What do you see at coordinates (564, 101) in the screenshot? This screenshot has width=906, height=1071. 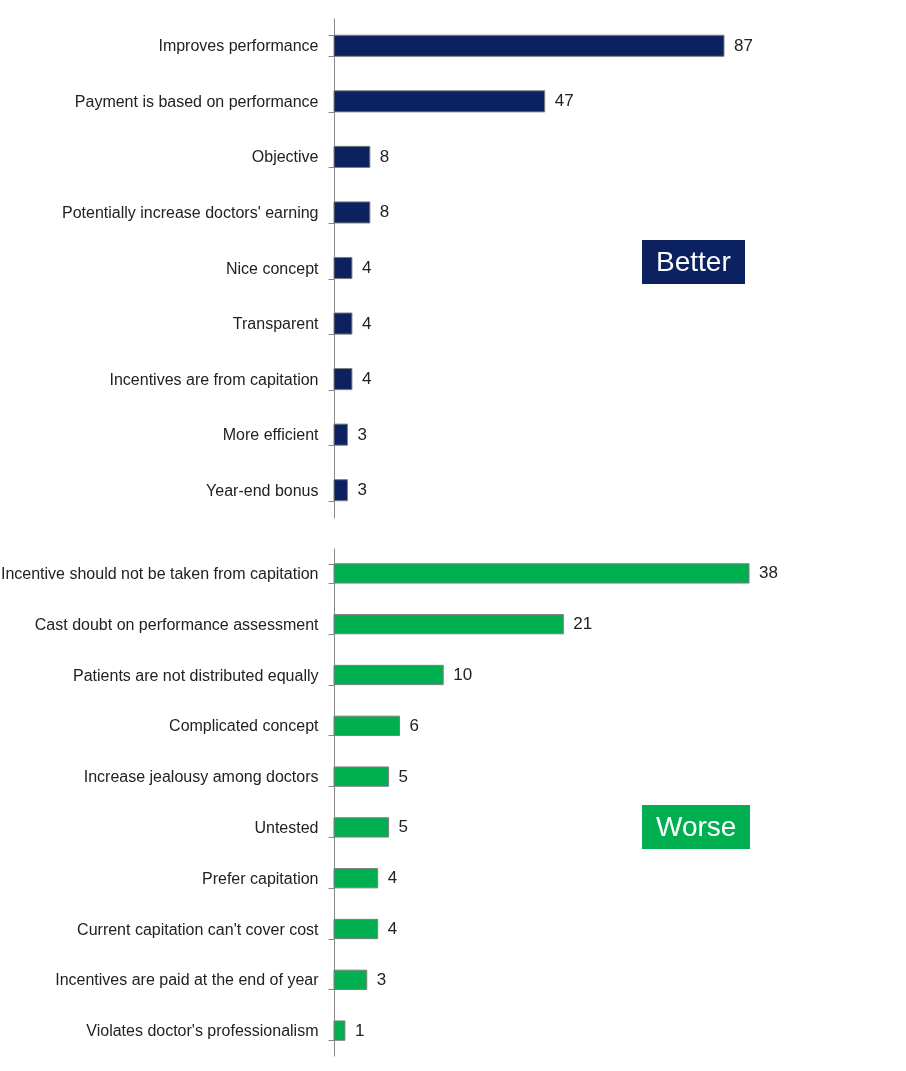 I see `data-label: 47` at bounding box center [564, 101].